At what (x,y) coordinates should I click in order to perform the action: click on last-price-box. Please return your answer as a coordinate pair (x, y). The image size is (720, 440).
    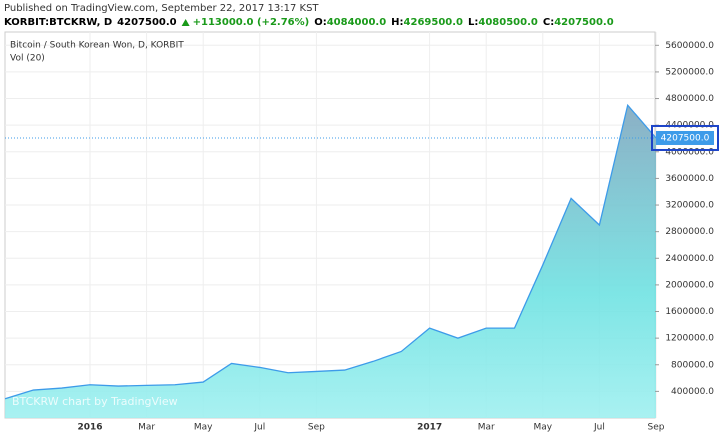
    Looking at the image, I should click on (685, 137).